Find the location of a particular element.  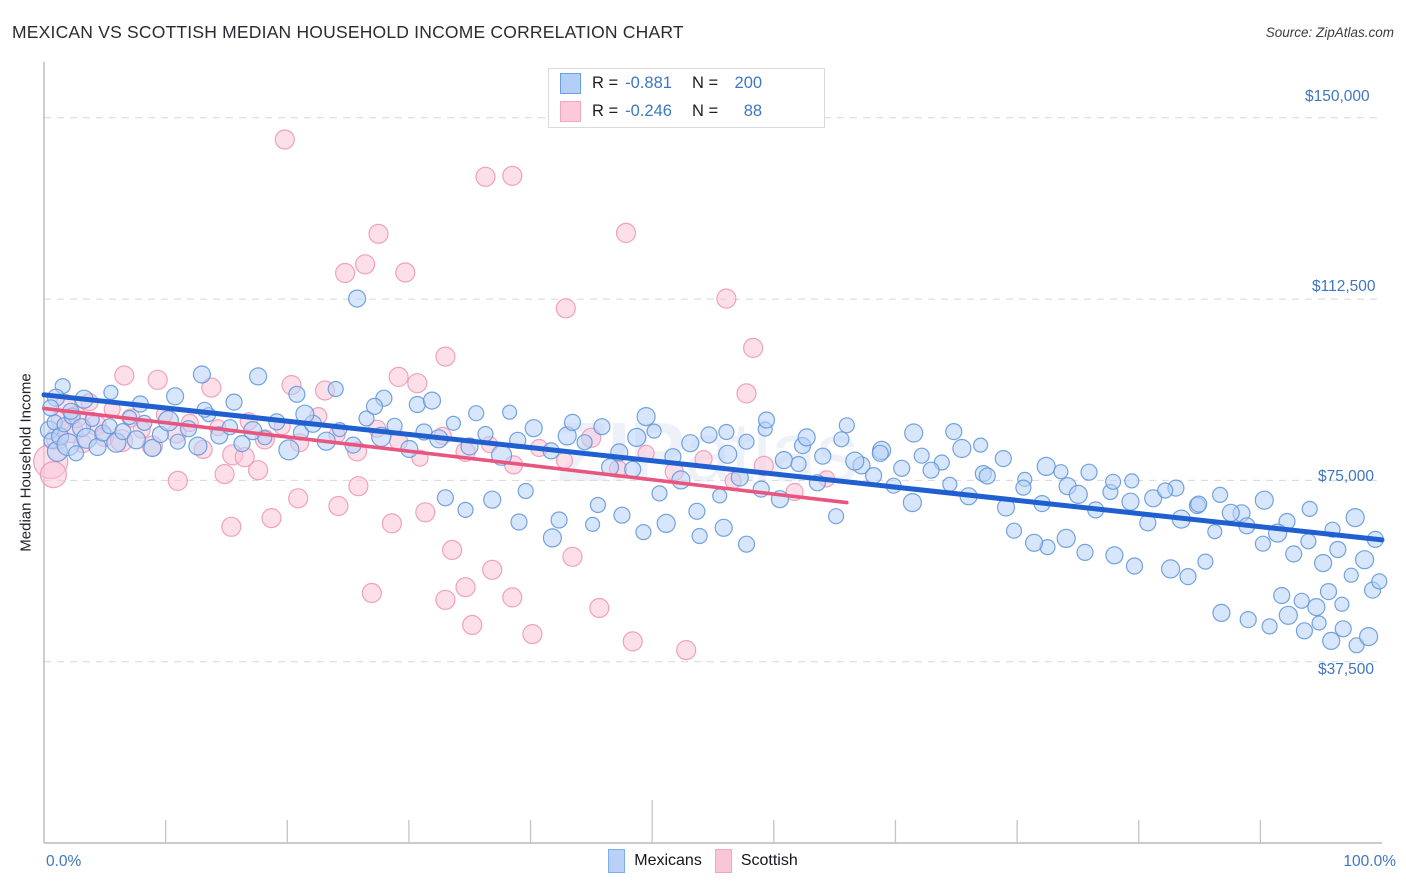

stats-row-scottish: R = -0.246 N = 88 is located at coordinates (686, 111).